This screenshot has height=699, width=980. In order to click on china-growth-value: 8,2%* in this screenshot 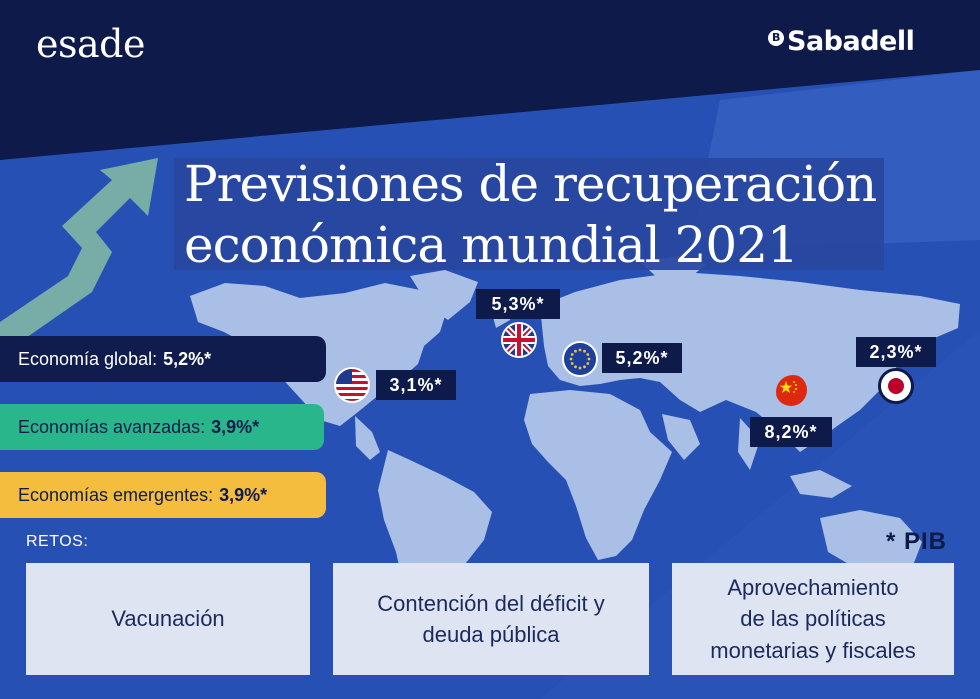, I will do `click(791, 432)`.